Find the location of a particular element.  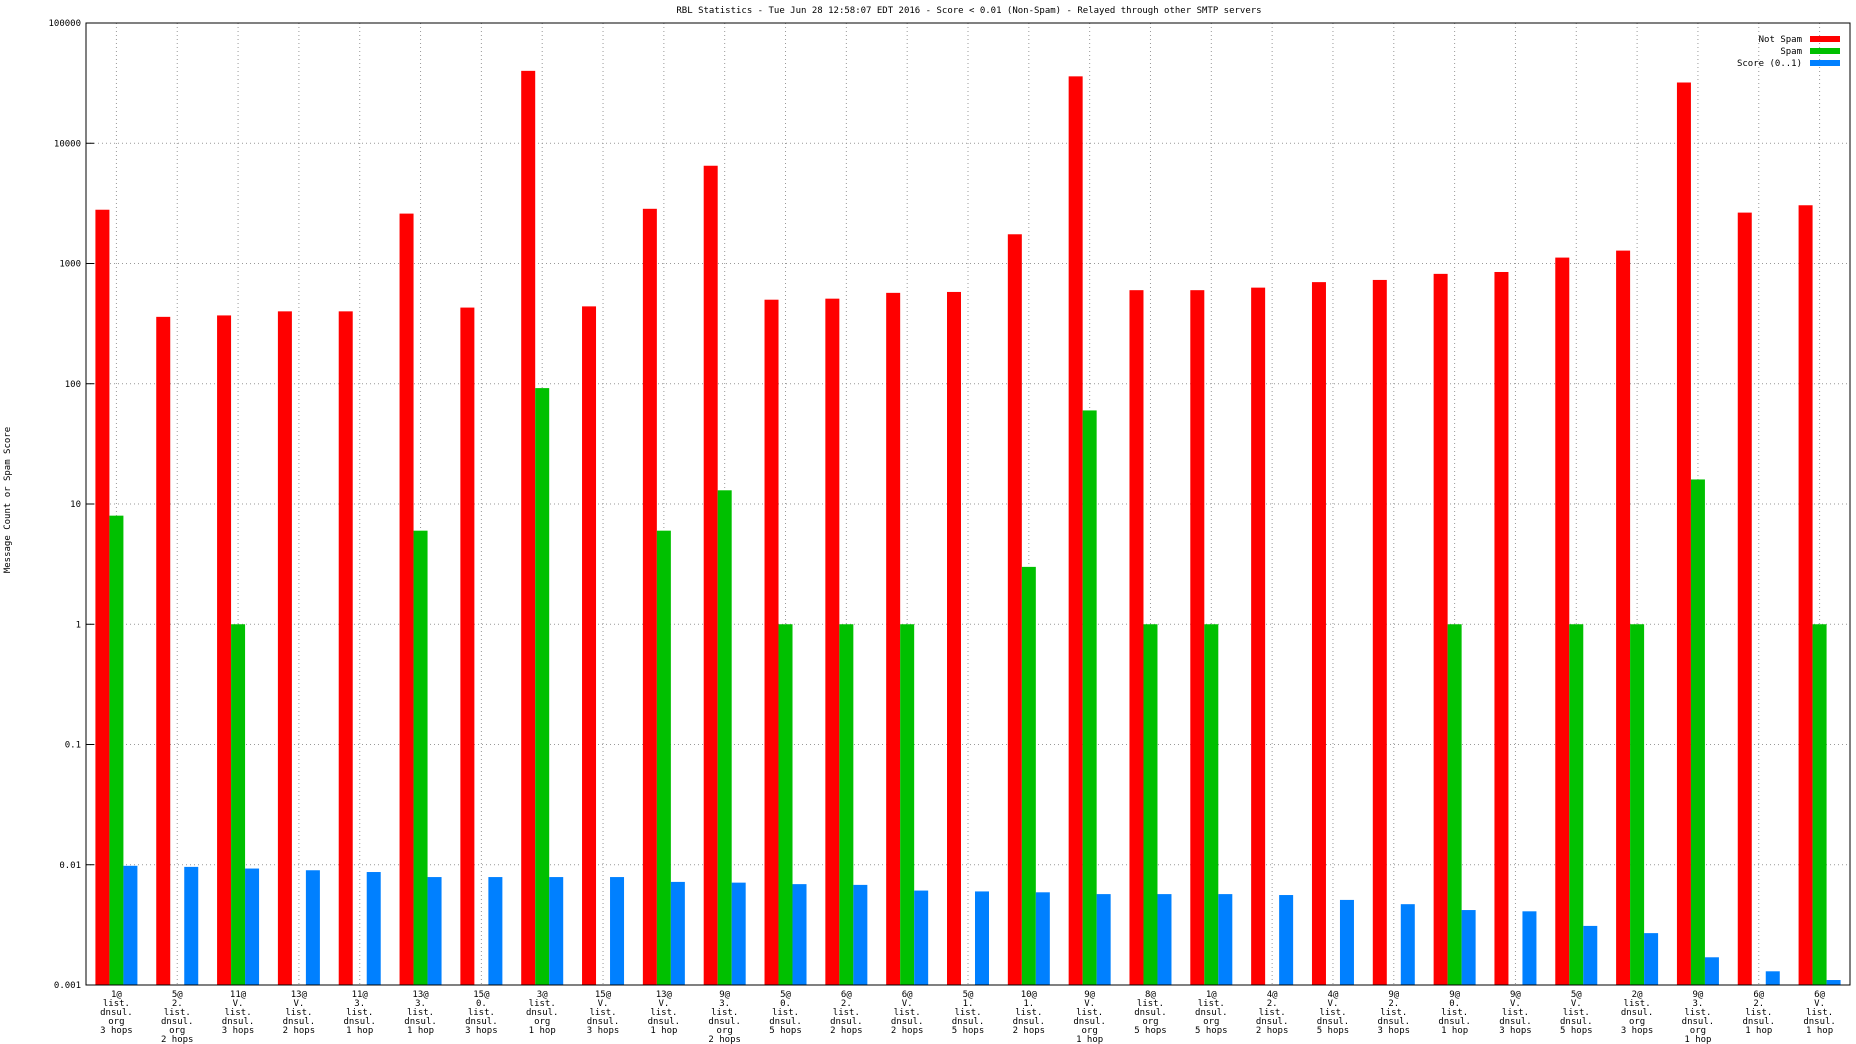

y-tick-label: 0.01 is located at coordinates (70, 866).